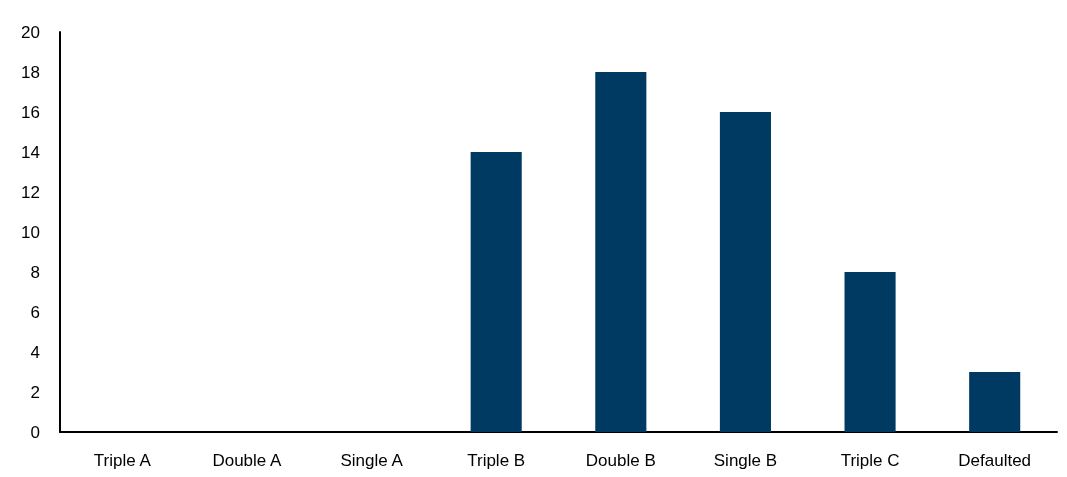  What do you see at coordinates (496, 460) in the screenshot?
I see `x-tick-label: Triple B` at bounding box center [496, 460].